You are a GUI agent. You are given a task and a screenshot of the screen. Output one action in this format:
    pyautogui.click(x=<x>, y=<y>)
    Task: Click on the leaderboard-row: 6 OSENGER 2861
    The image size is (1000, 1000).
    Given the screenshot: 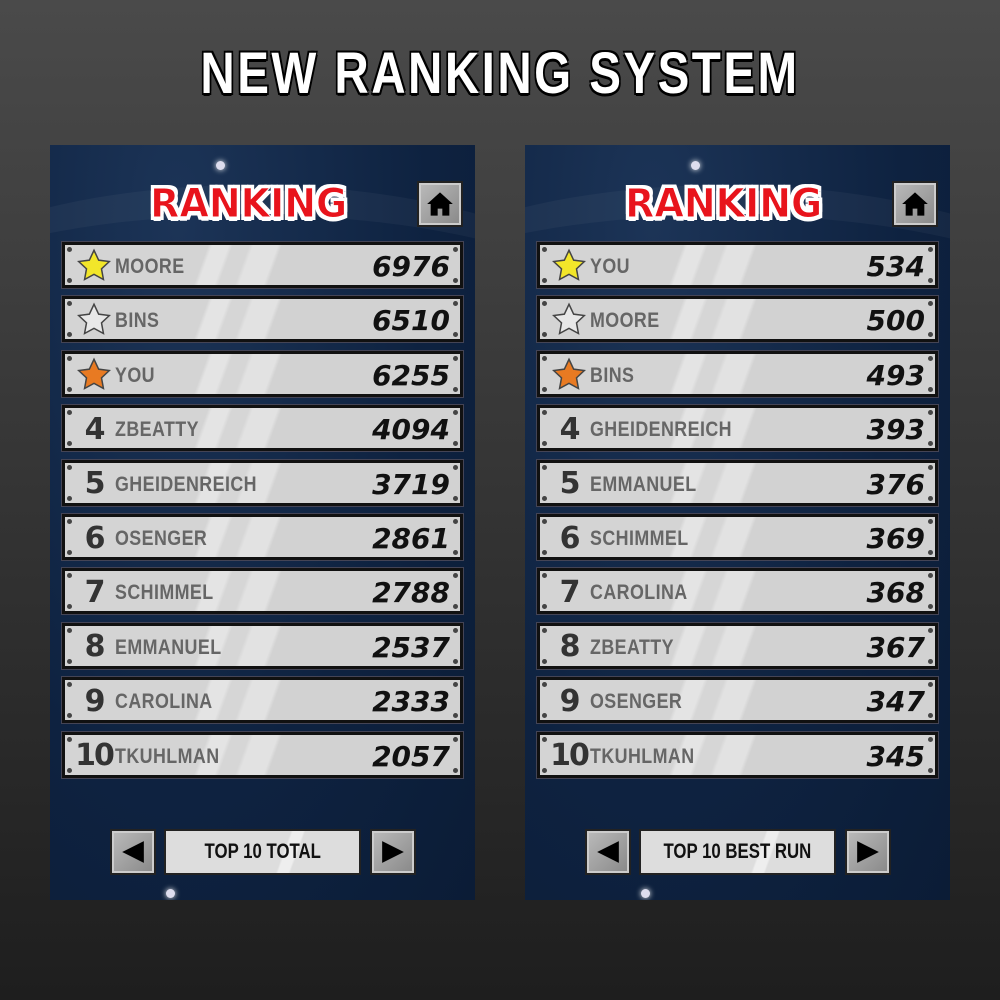 What is the action you would take?
    pyautogui.click(x=262, y=537)
    